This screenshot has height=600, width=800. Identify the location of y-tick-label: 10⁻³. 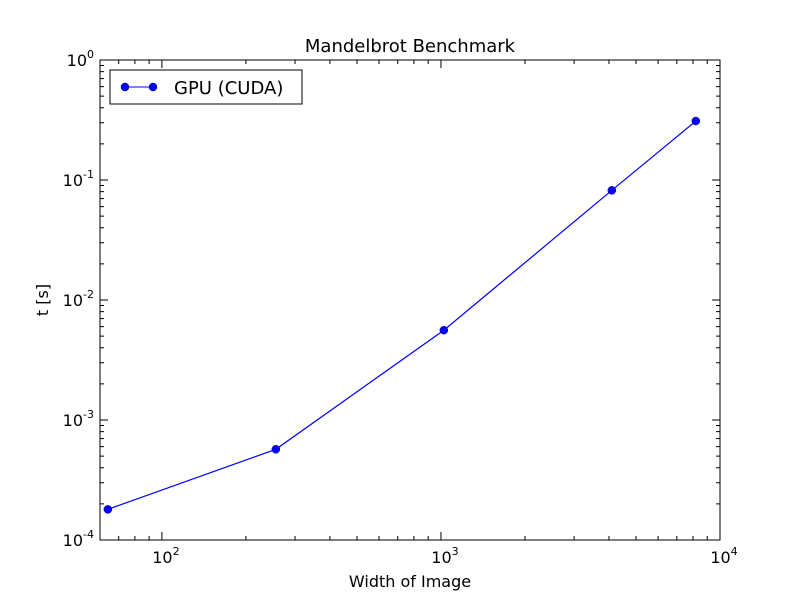
(78, 419).